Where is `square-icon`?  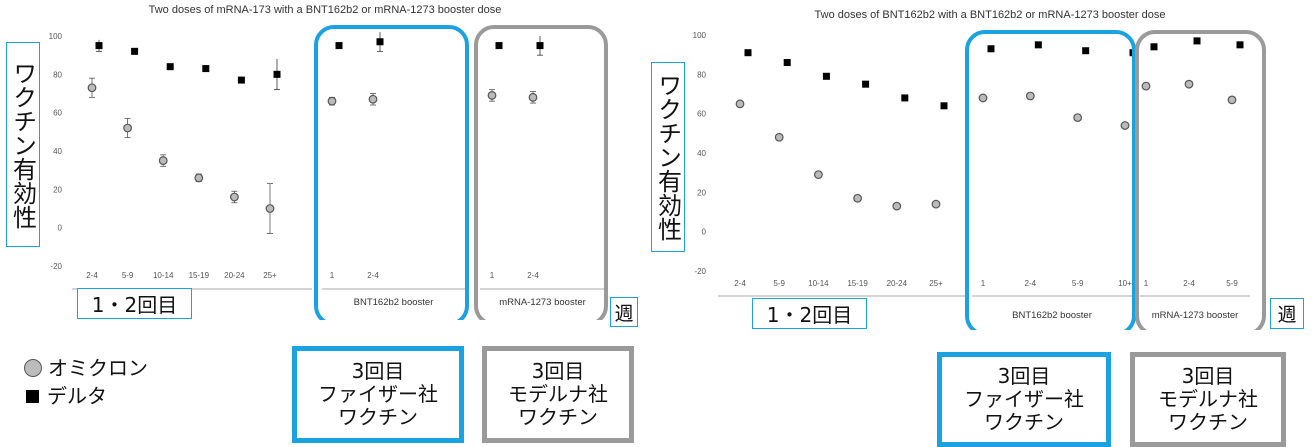 square-icon is located at coordinates (32, 396).